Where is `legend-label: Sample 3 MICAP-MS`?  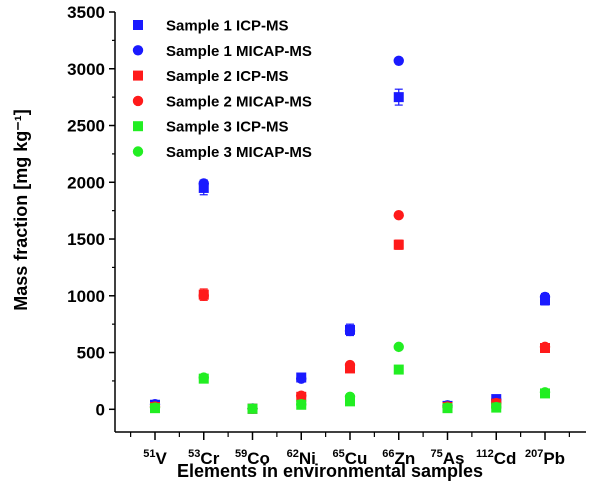 legend-label: Sample 3 MICAP-MS is located at coordinates (239, 152).